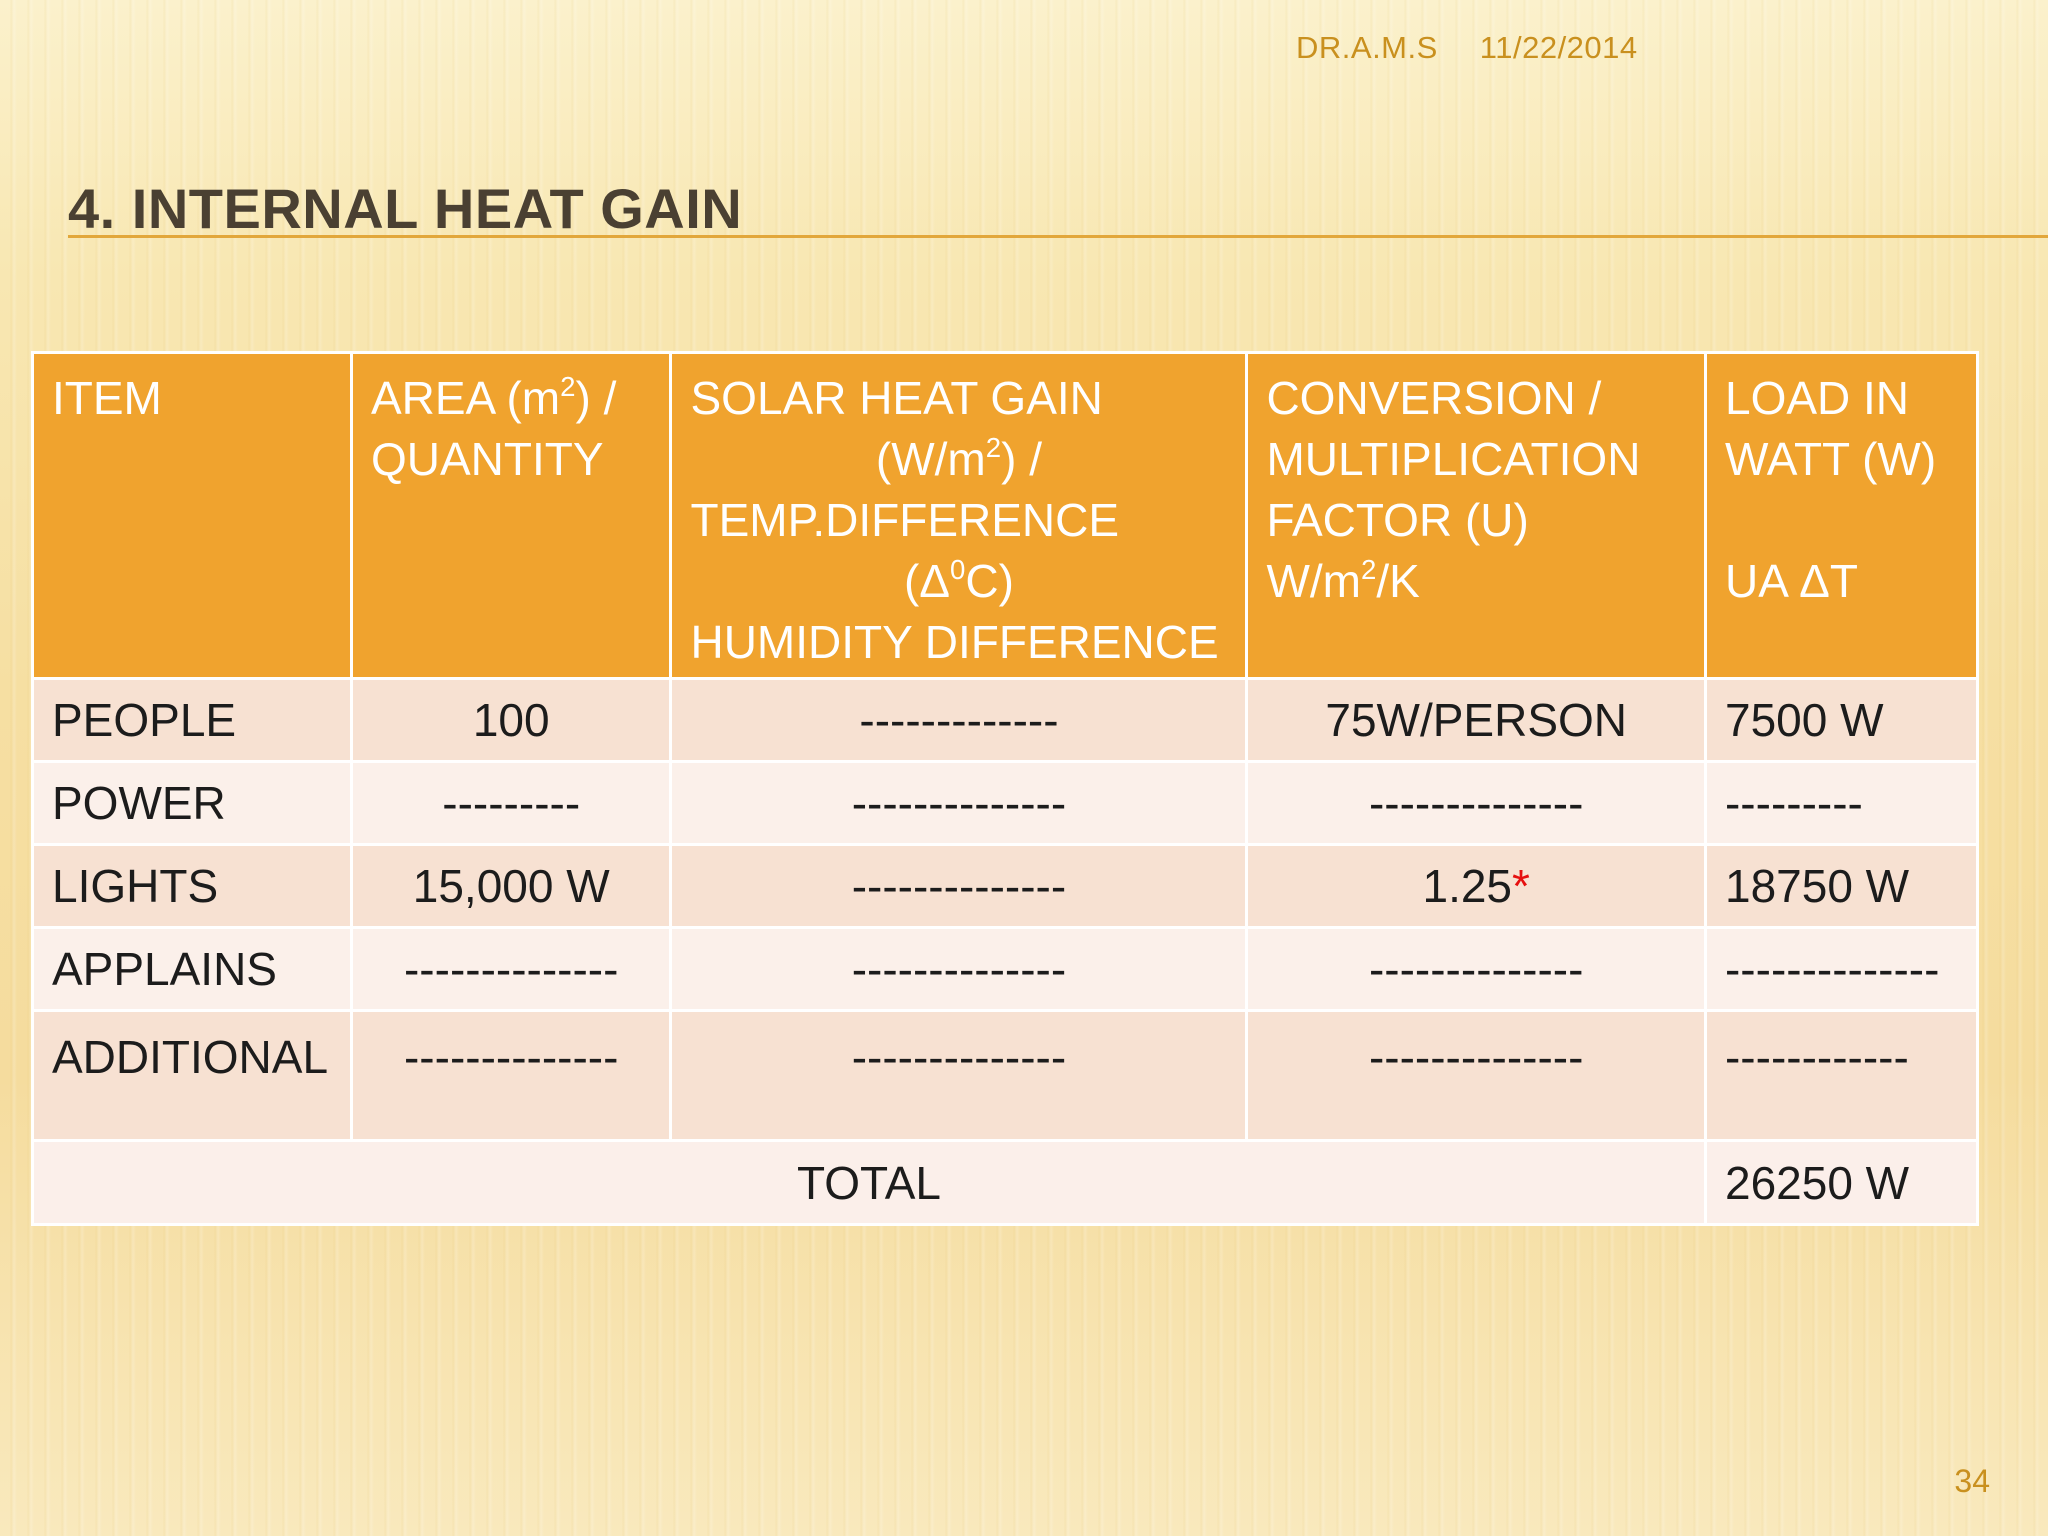  Describe the element at coordinates (1841, 969) in the screenshot. I see `cell-load: --------------` at that location.